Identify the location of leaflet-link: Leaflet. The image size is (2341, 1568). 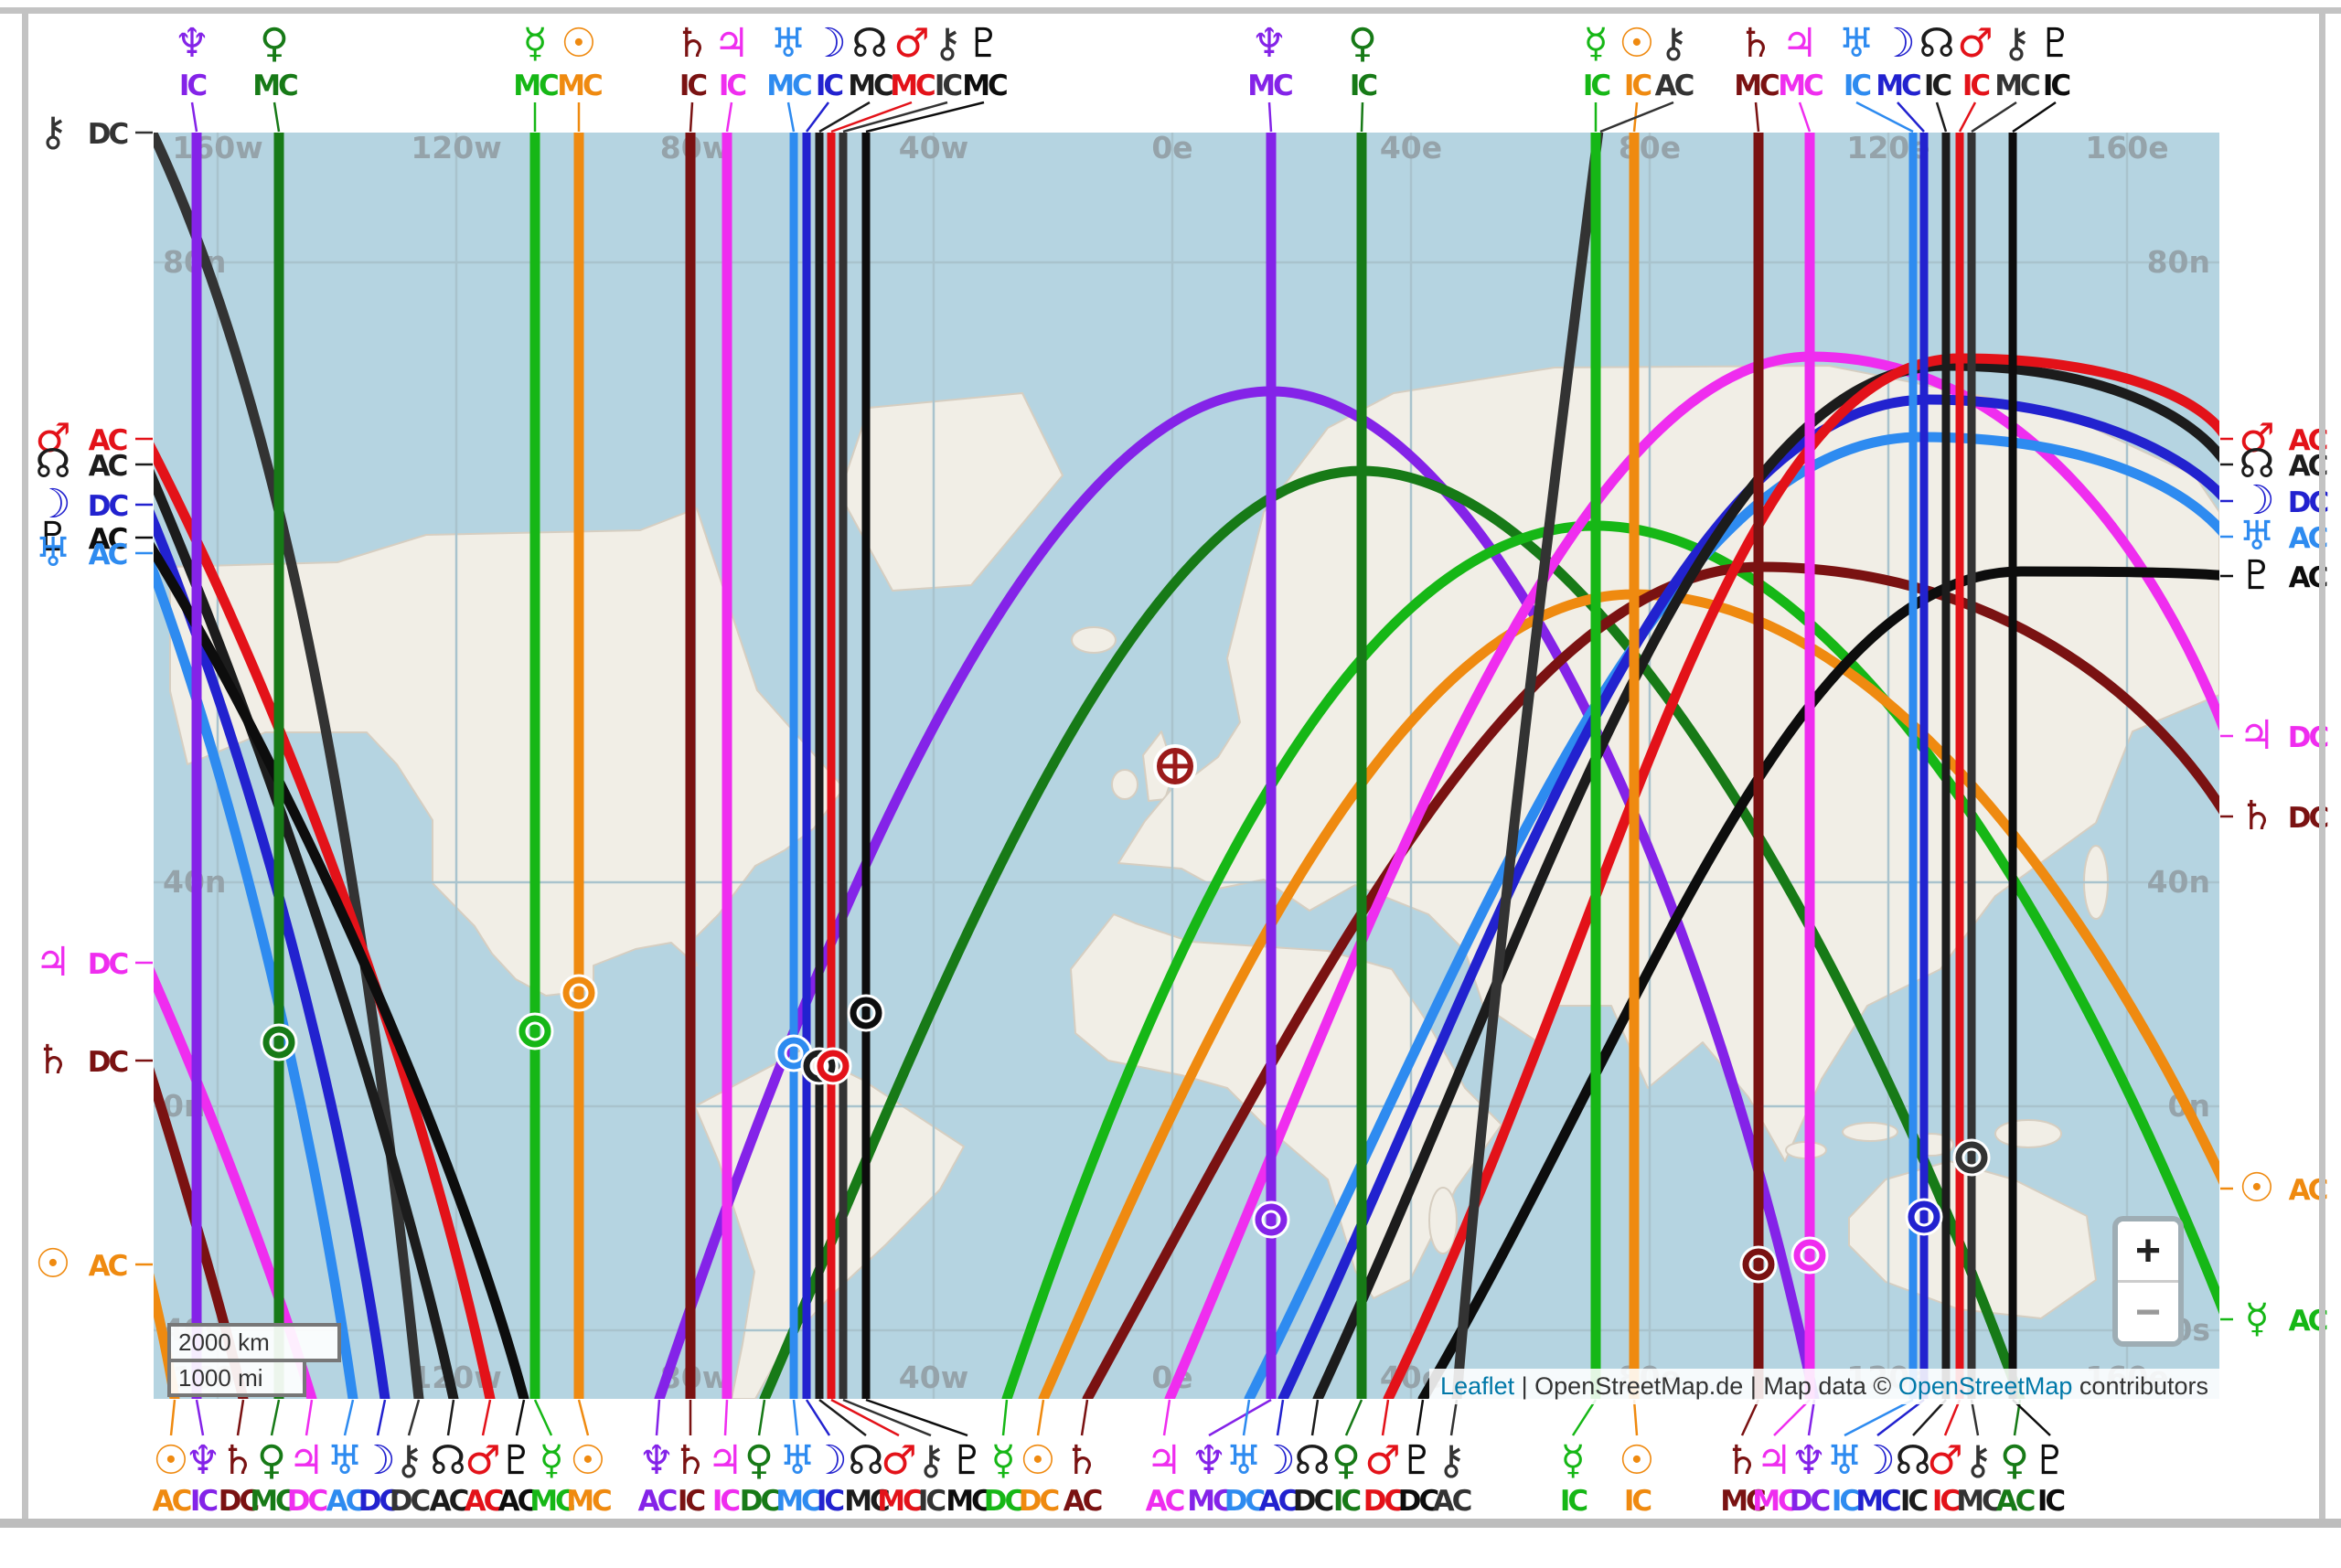
(1477, 1386).